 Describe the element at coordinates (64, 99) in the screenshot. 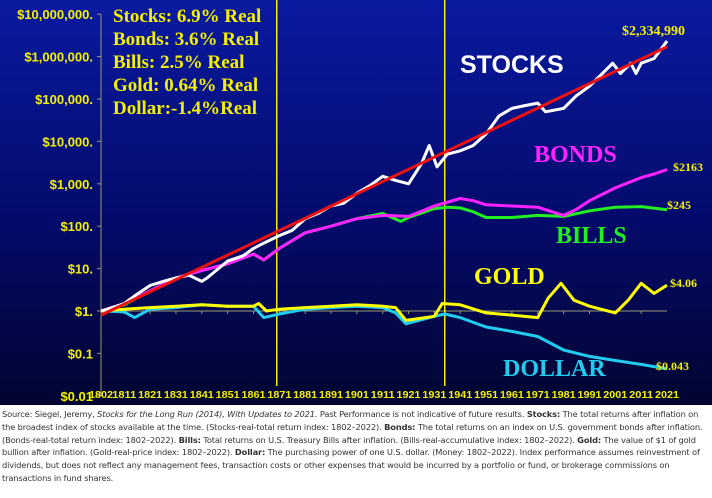

I see `y-tick-label: $100,000.` at that location.